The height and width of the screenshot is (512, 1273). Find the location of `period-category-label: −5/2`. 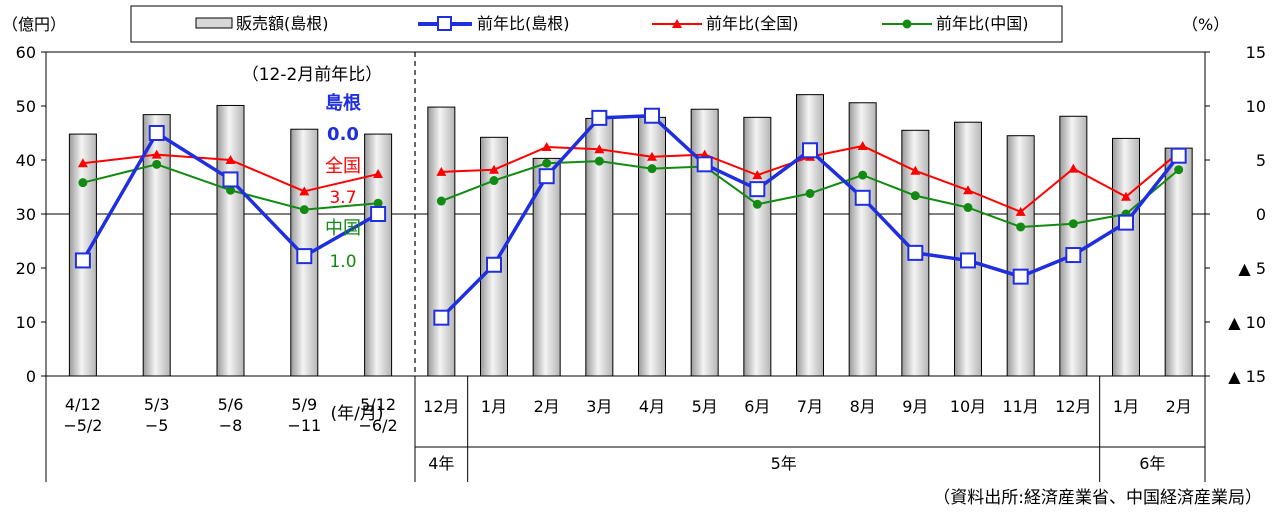

period-category-label: −5/2 is located at coordinates (82, 425).